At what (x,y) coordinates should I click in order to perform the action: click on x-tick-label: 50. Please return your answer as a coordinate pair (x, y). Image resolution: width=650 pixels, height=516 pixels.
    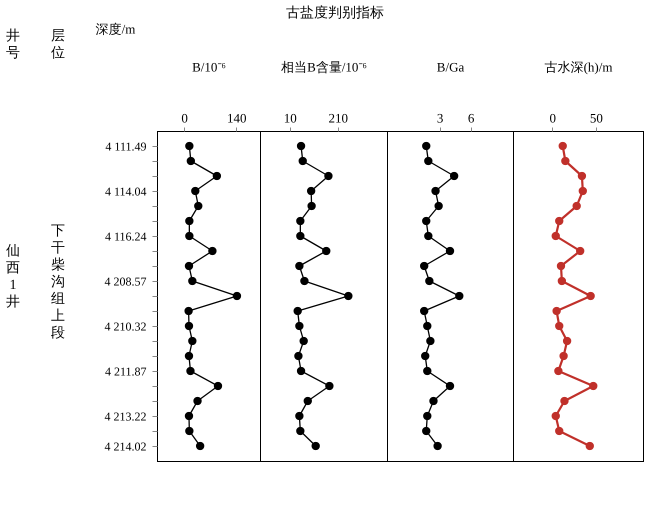
    Looking at the image, I should click on (596, 118).